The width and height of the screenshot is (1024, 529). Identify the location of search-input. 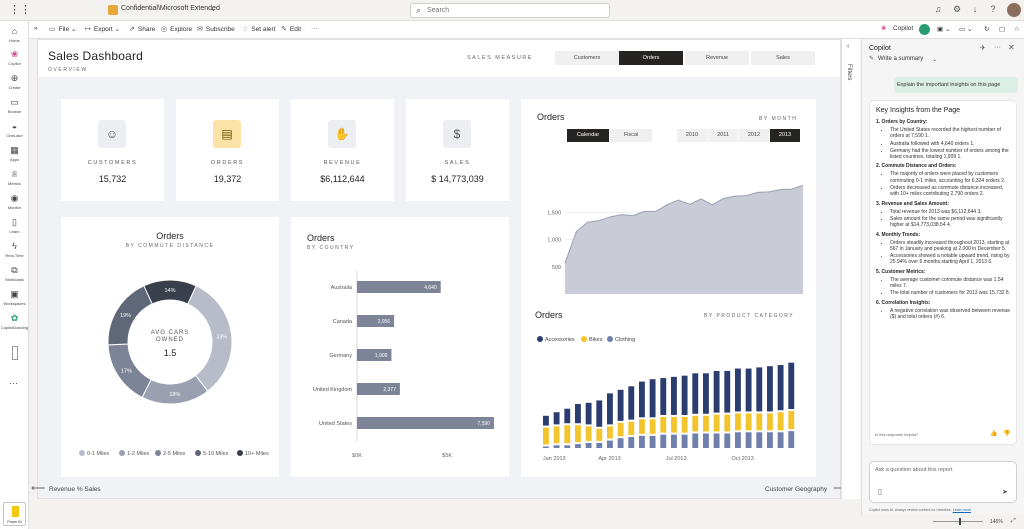
(512, 10).